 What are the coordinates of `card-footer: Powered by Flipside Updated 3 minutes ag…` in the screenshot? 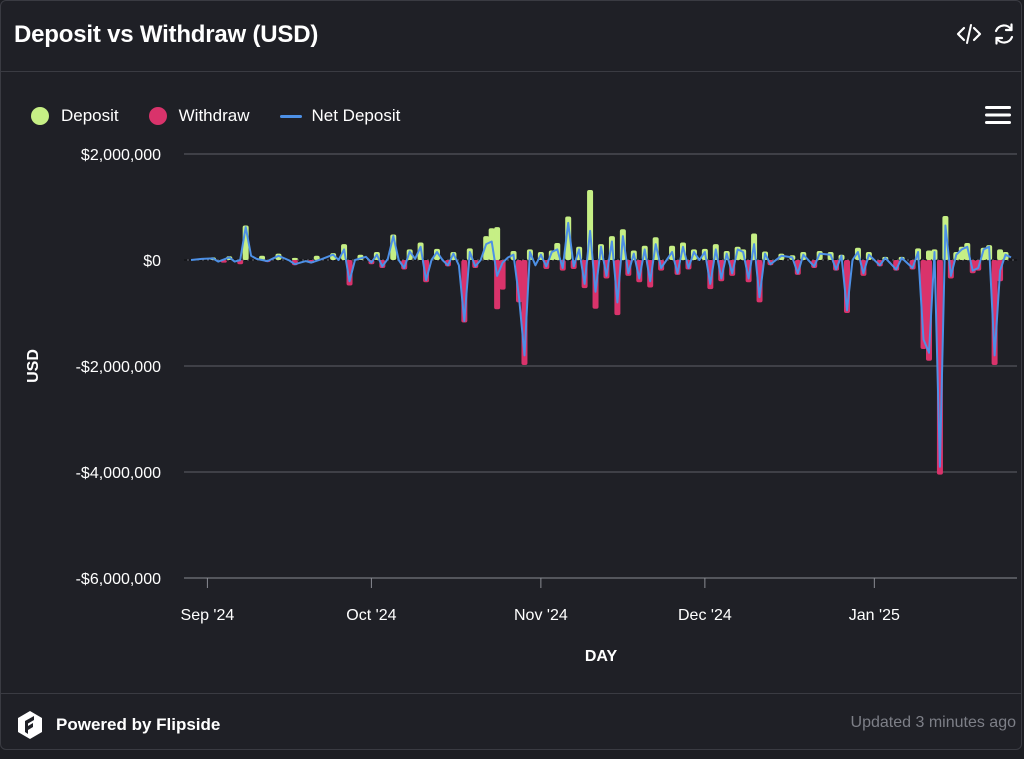 It's located at (511, 722).